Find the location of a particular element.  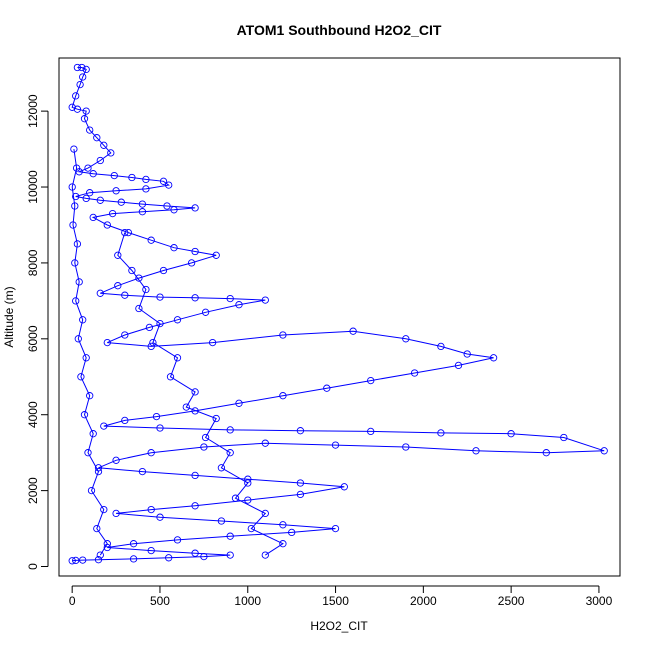

x-tick-label: 1000 is located at coordinates (247, 601).